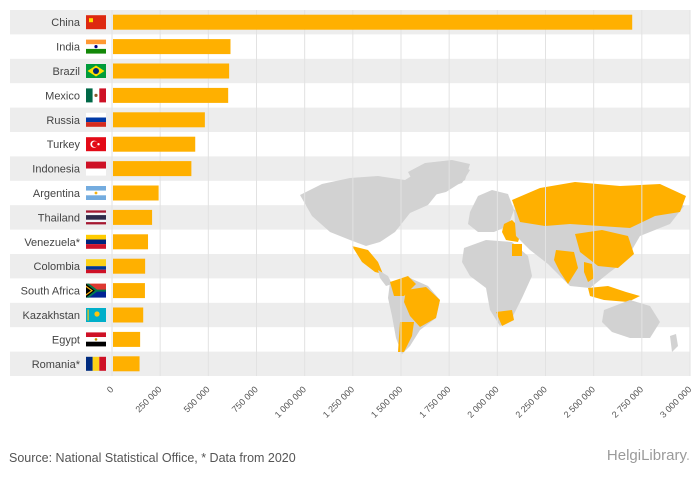 The width and height of the screenshot is (700, 483). I want to click on category-label: Egypt, so click(66, 340).